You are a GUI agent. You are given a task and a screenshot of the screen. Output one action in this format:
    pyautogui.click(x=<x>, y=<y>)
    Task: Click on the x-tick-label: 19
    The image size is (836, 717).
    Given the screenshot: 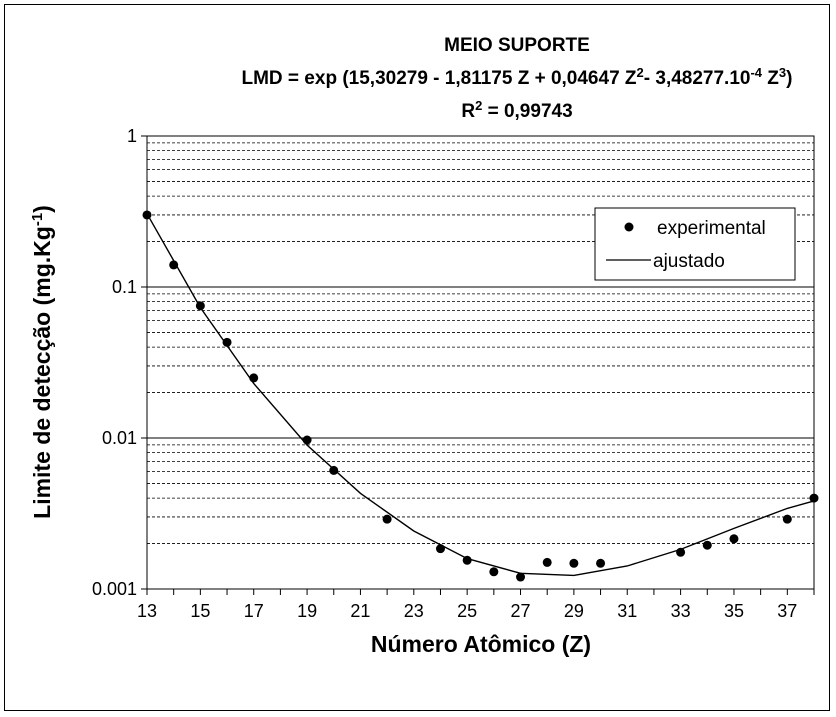 What is the action you would take?
    pyautogui.click(x=307, y=611)
    